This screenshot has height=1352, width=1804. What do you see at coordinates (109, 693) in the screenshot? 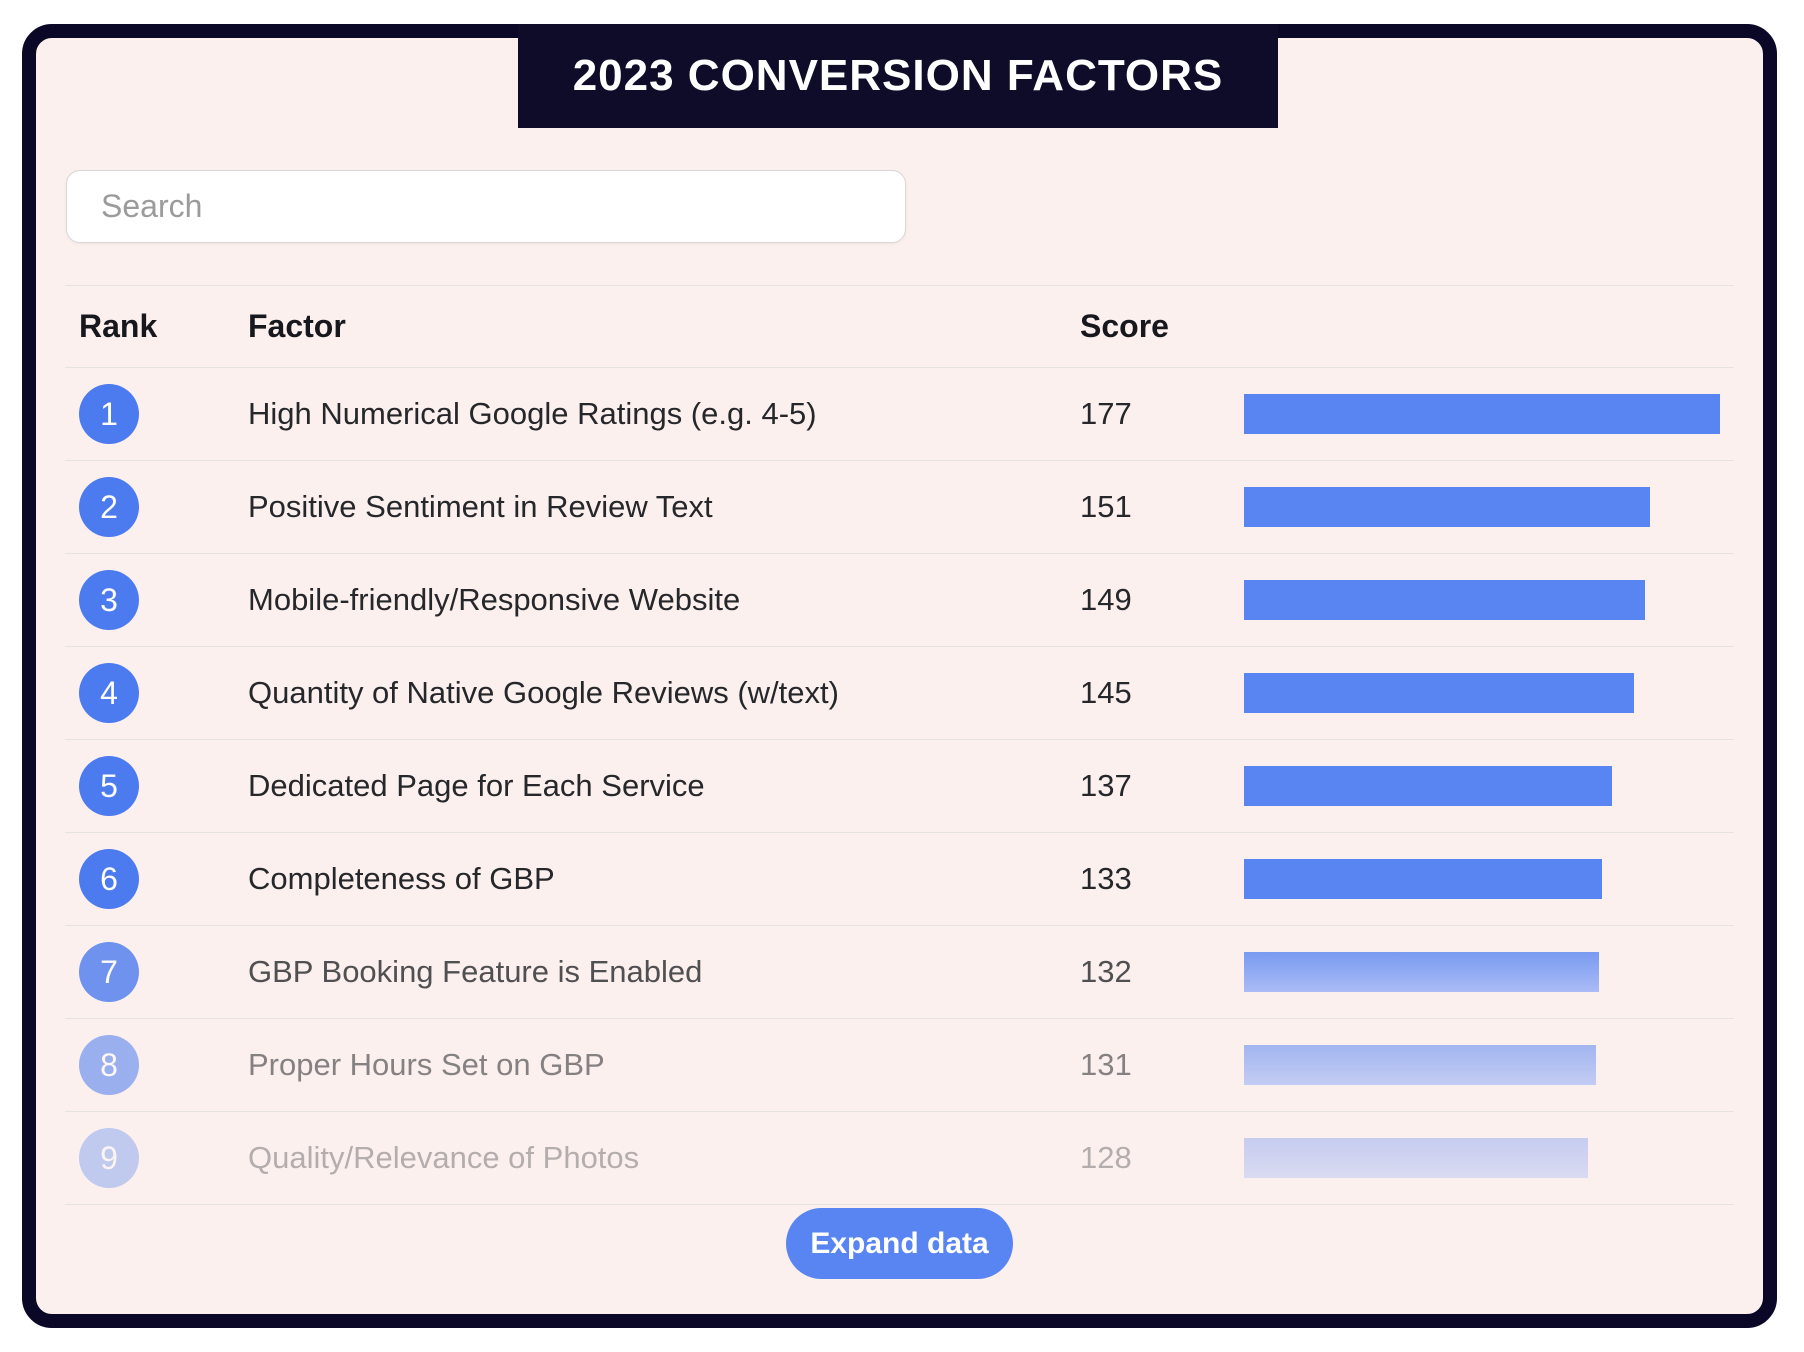
I see `rank-badge: 4` at bounding box center [109, 693].